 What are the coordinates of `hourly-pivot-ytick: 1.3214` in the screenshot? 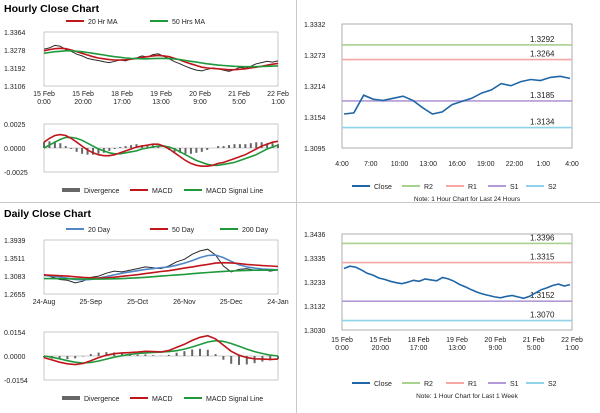 It's located at (315, 87).